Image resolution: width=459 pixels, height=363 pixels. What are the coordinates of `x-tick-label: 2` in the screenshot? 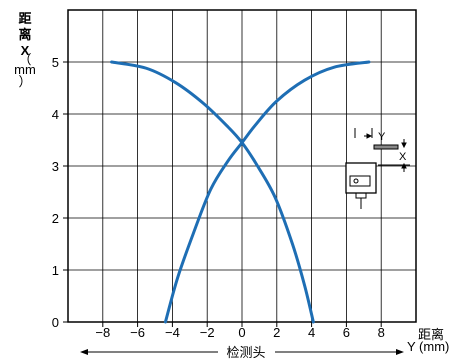 It's located at (276, 332).